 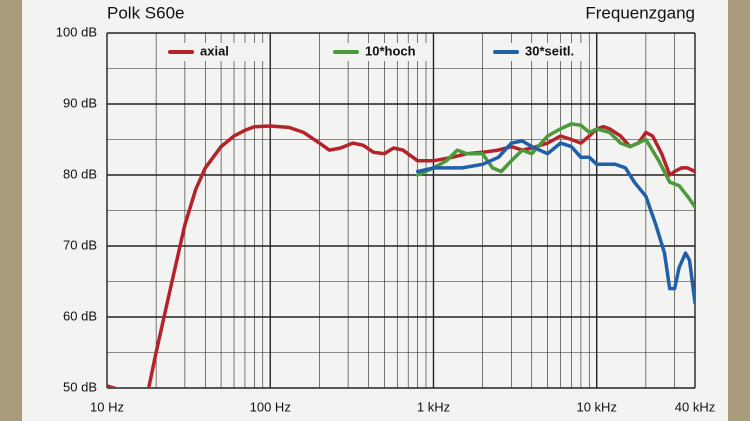 What do you see at coordinates (80, 315) in the screenshot?
I see `y-tick-label: 60 dB` at bounding box center [80, 315].